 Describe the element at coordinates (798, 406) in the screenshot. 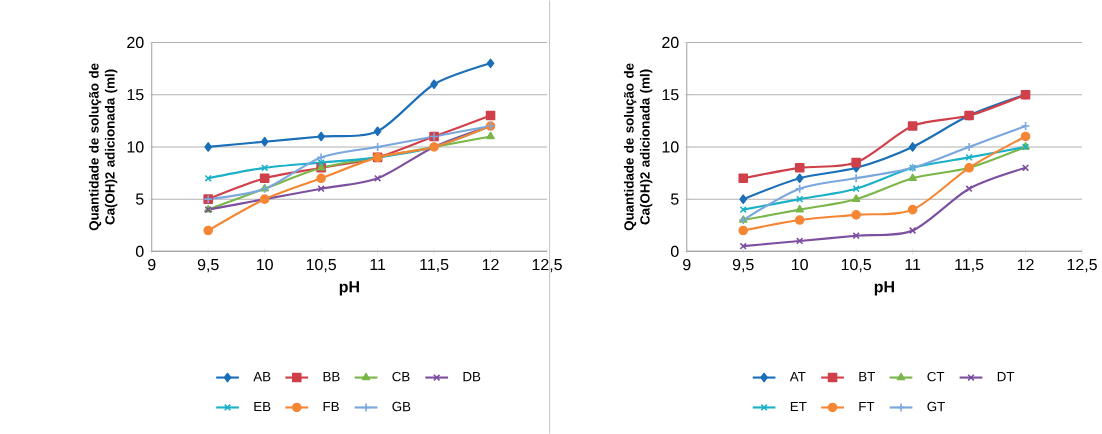

I see `legend-label: ET` at that location.